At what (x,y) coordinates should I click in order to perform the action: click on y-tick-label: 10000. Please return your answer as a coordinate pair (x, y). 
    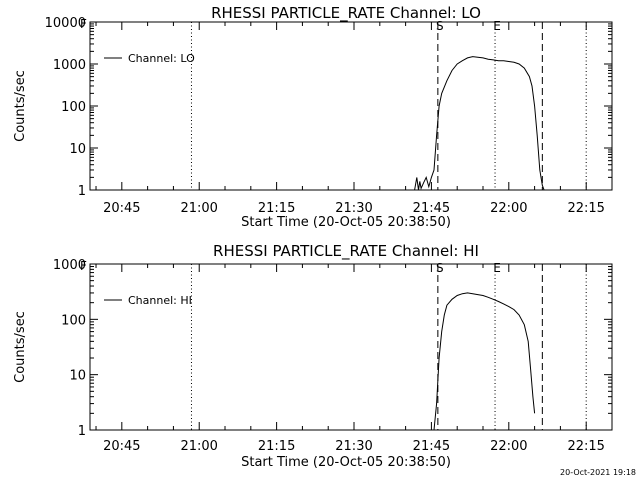
    Looking at the image, I should click on (65, 23).